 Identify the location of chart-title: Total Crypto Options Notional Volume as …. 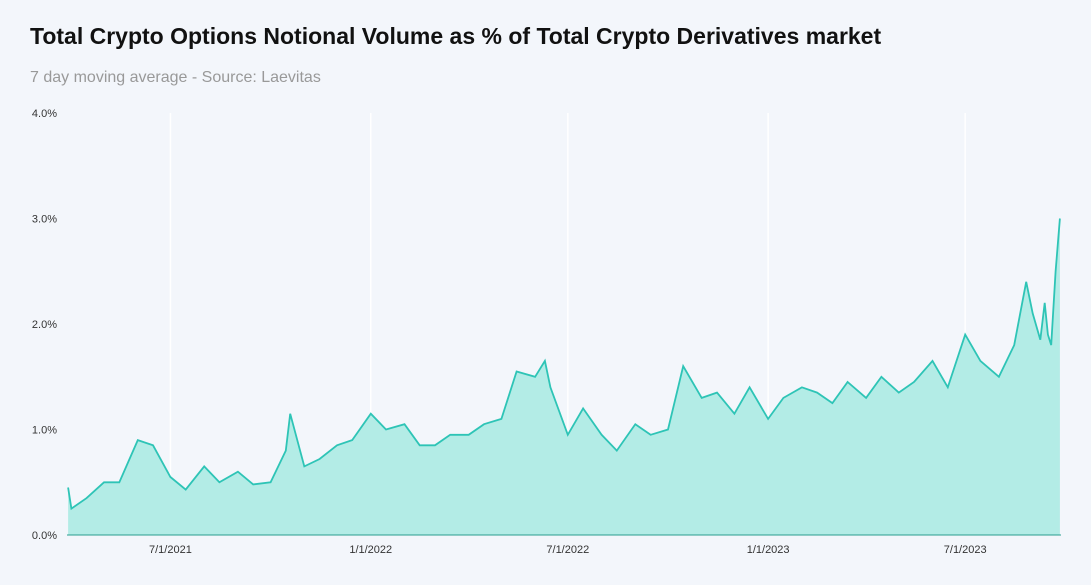
(455, 36).